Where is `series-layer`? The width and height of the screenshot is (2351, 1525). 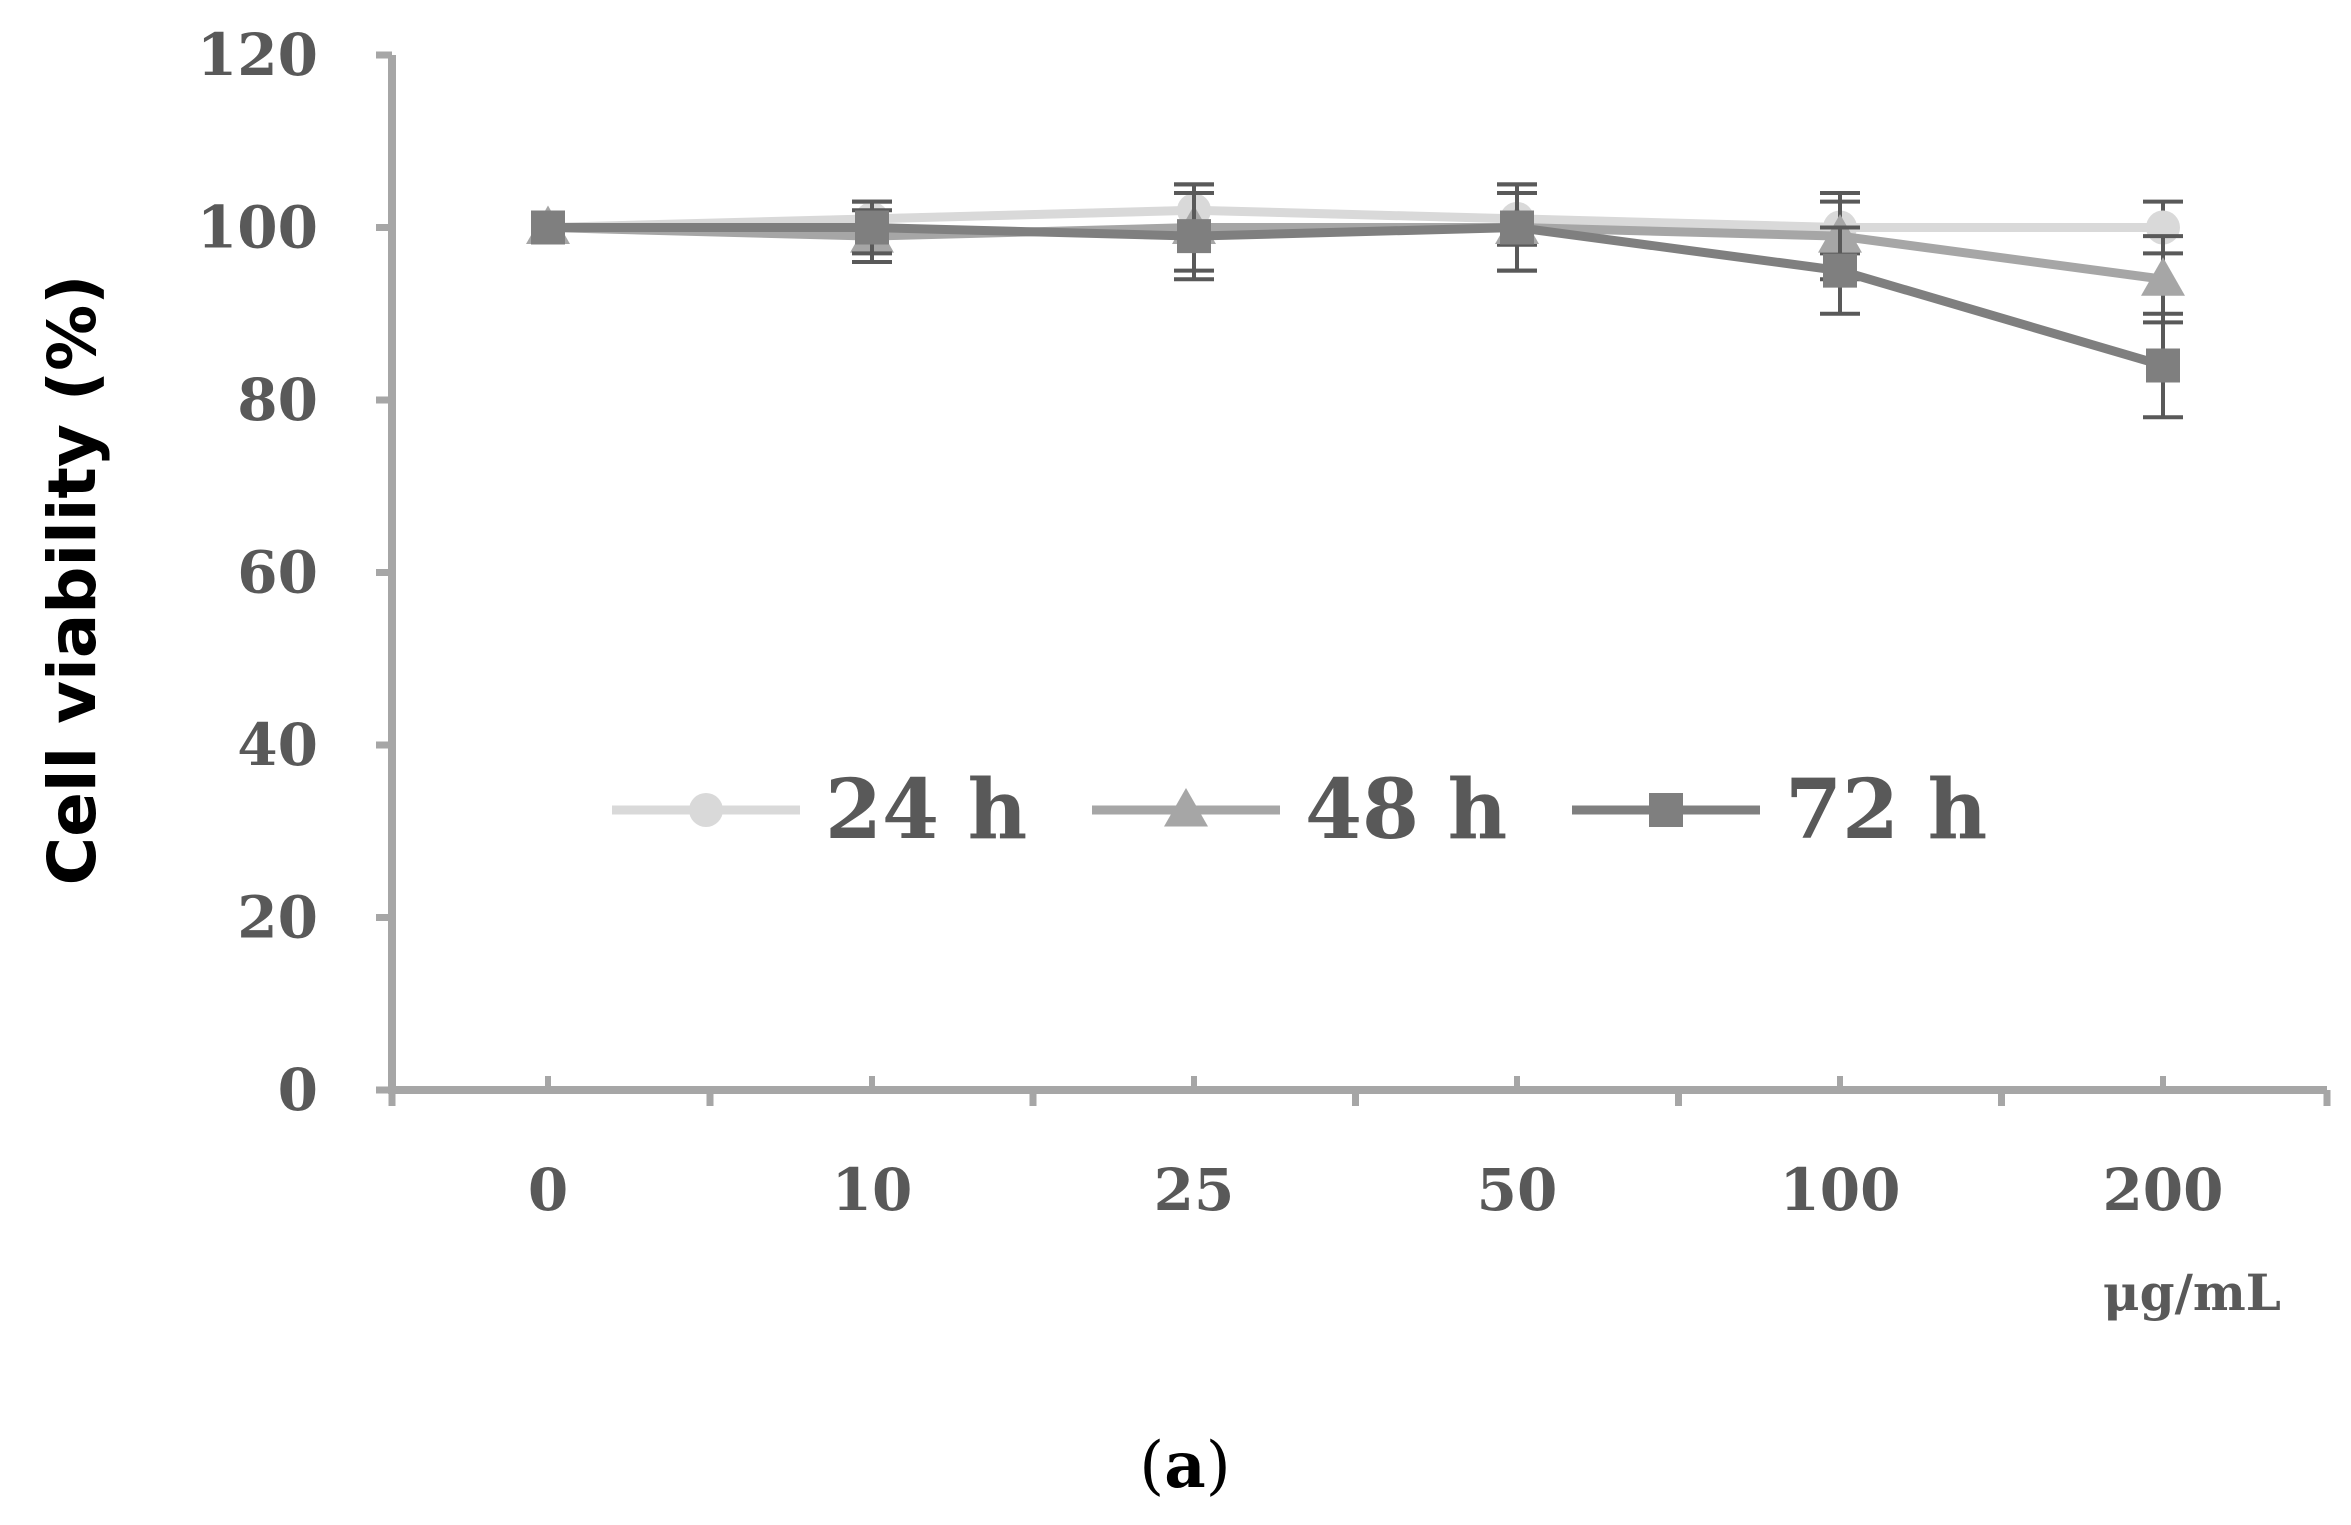
series-layer is located at coordinates (1355, 301).